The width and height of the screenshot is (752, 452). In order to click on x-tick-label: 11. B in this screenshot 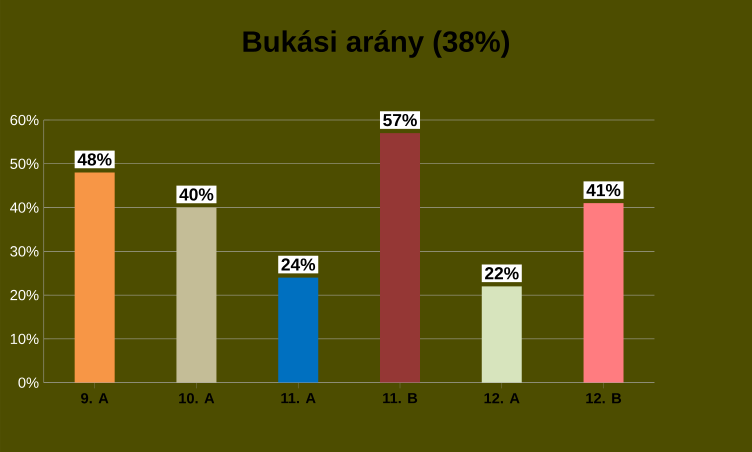, I will do `click(400, 398)`.